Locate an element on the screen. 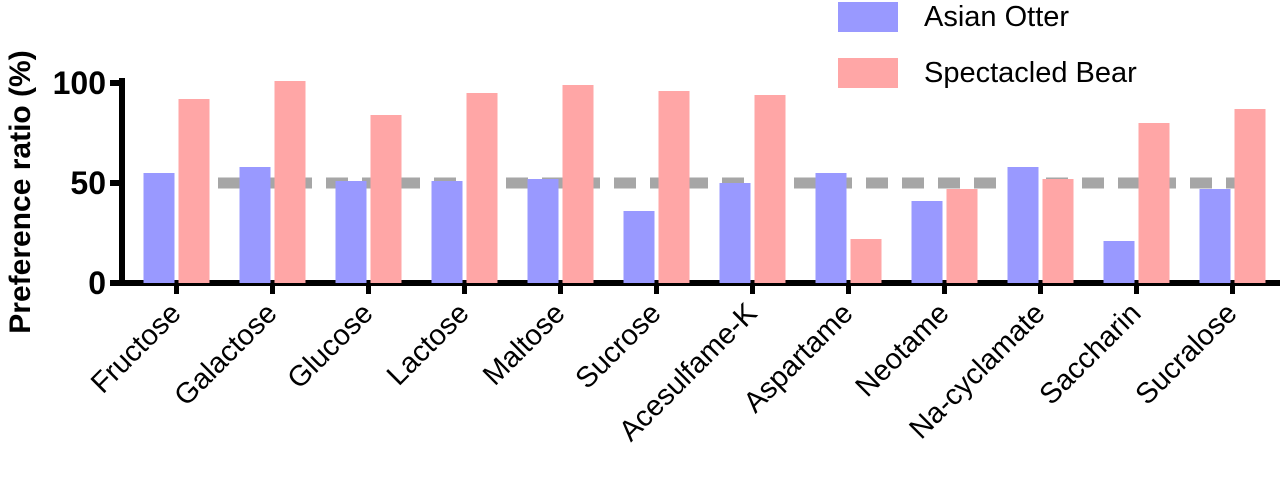 This screenshot has width=1280, height=480. x-tick-label-lactose: Lactose is located at coordinates (428, 344).